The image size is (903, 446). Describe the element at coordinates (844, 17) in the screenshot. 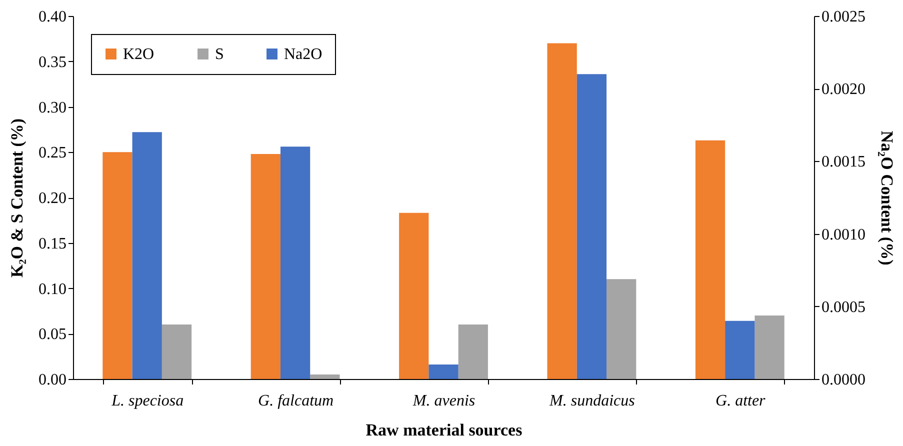

I see `y2-tick-label: 0.0025` at that location.